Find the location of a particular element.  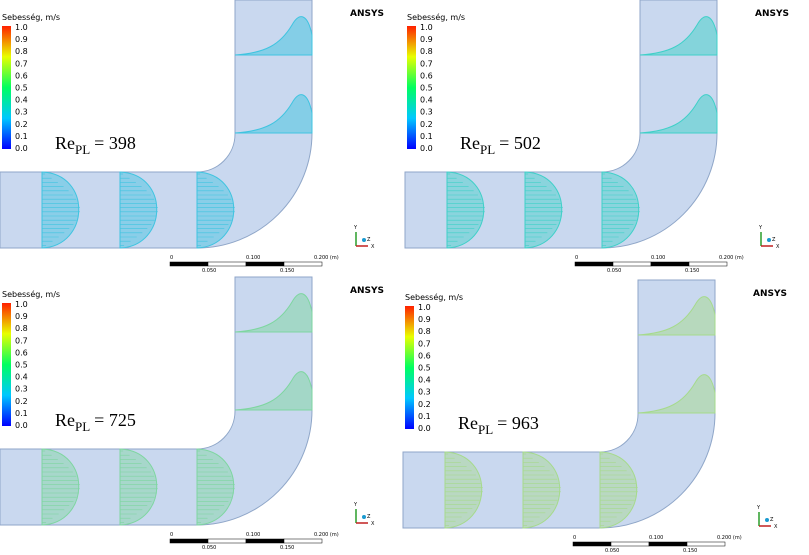

re-label: RePL = 963 is located at coordinates (498, 425).